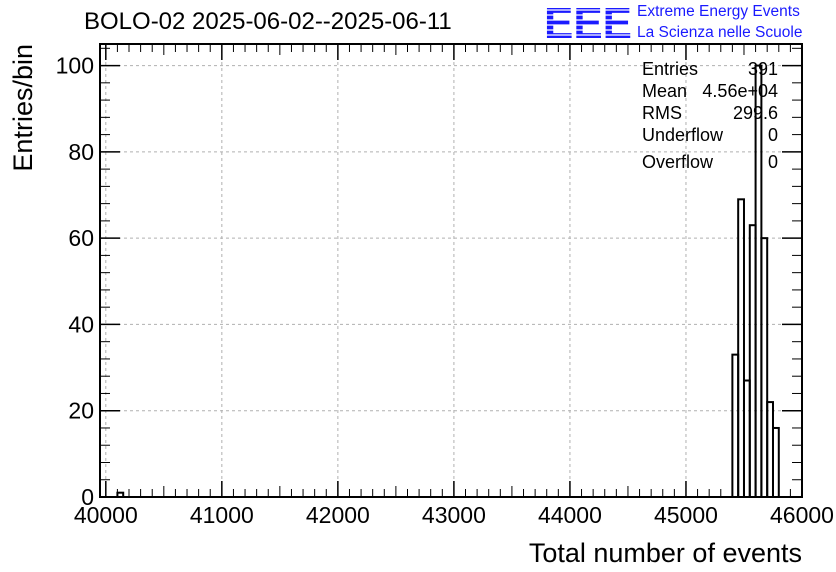 The width and height of the screenshot is (836, 572). I want to click on stats-value-overflow: 0, so click(773, 162).